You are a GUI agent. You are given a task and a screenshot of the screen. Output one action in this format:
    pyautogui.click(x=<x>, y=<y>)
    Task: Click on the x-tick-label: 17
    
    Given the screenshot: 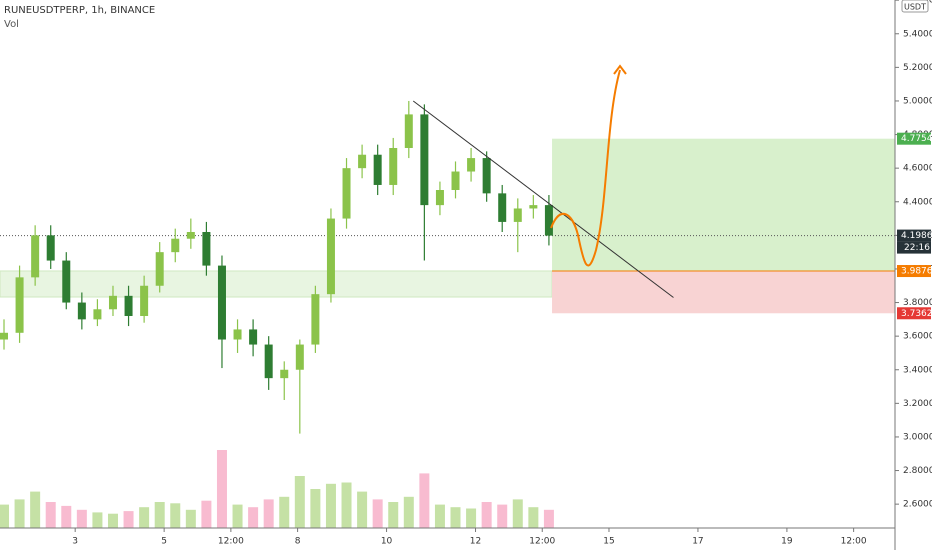 What is the action you would take?
    pyautogui.click(x=697, y=542)
    